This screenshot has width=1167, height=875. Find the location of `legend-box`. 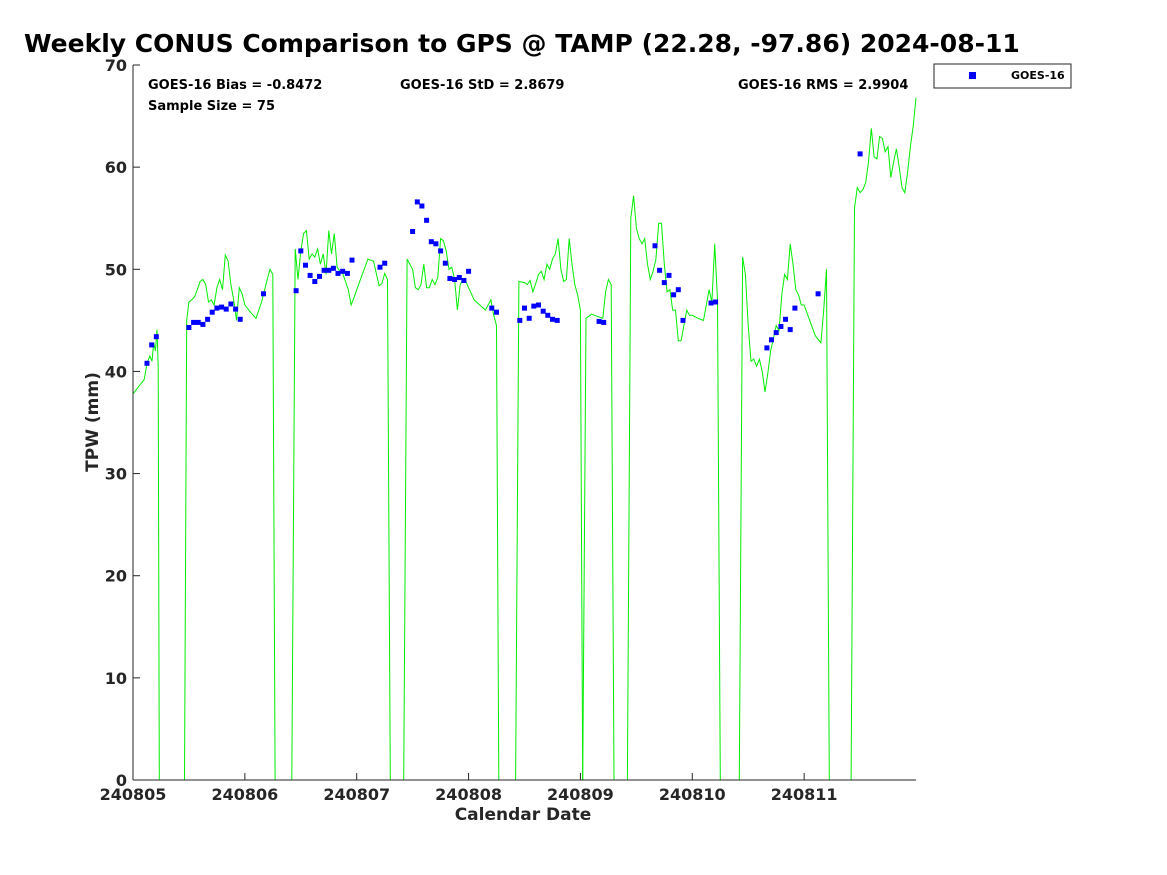

legend-box is located at coordinates (1002, 76).